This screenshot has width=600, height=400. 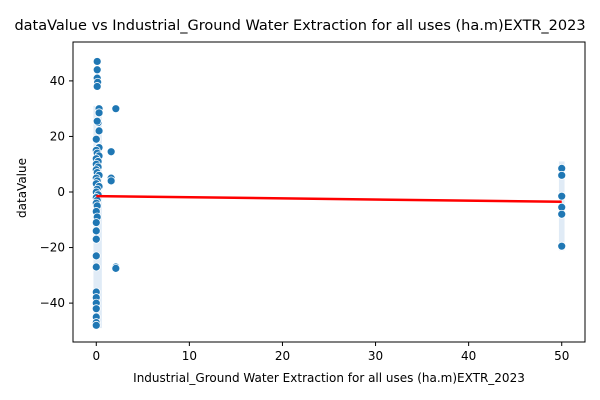 What do you see at coordinates (57, 81) in the screenshot?
I see `y-tick-label: 40` at bounding box center [57, 81].